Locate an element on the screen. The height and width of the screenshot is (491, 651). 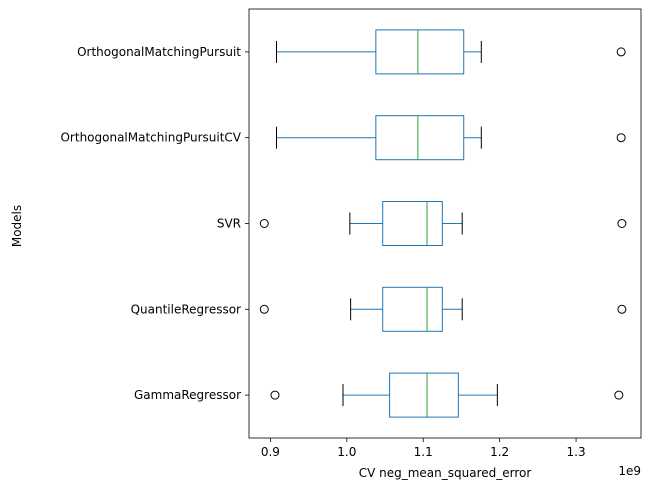
x-axis-ticks: 0.9 1.0 1.1 1.2 1.3 is located at coordinates (423, 448).